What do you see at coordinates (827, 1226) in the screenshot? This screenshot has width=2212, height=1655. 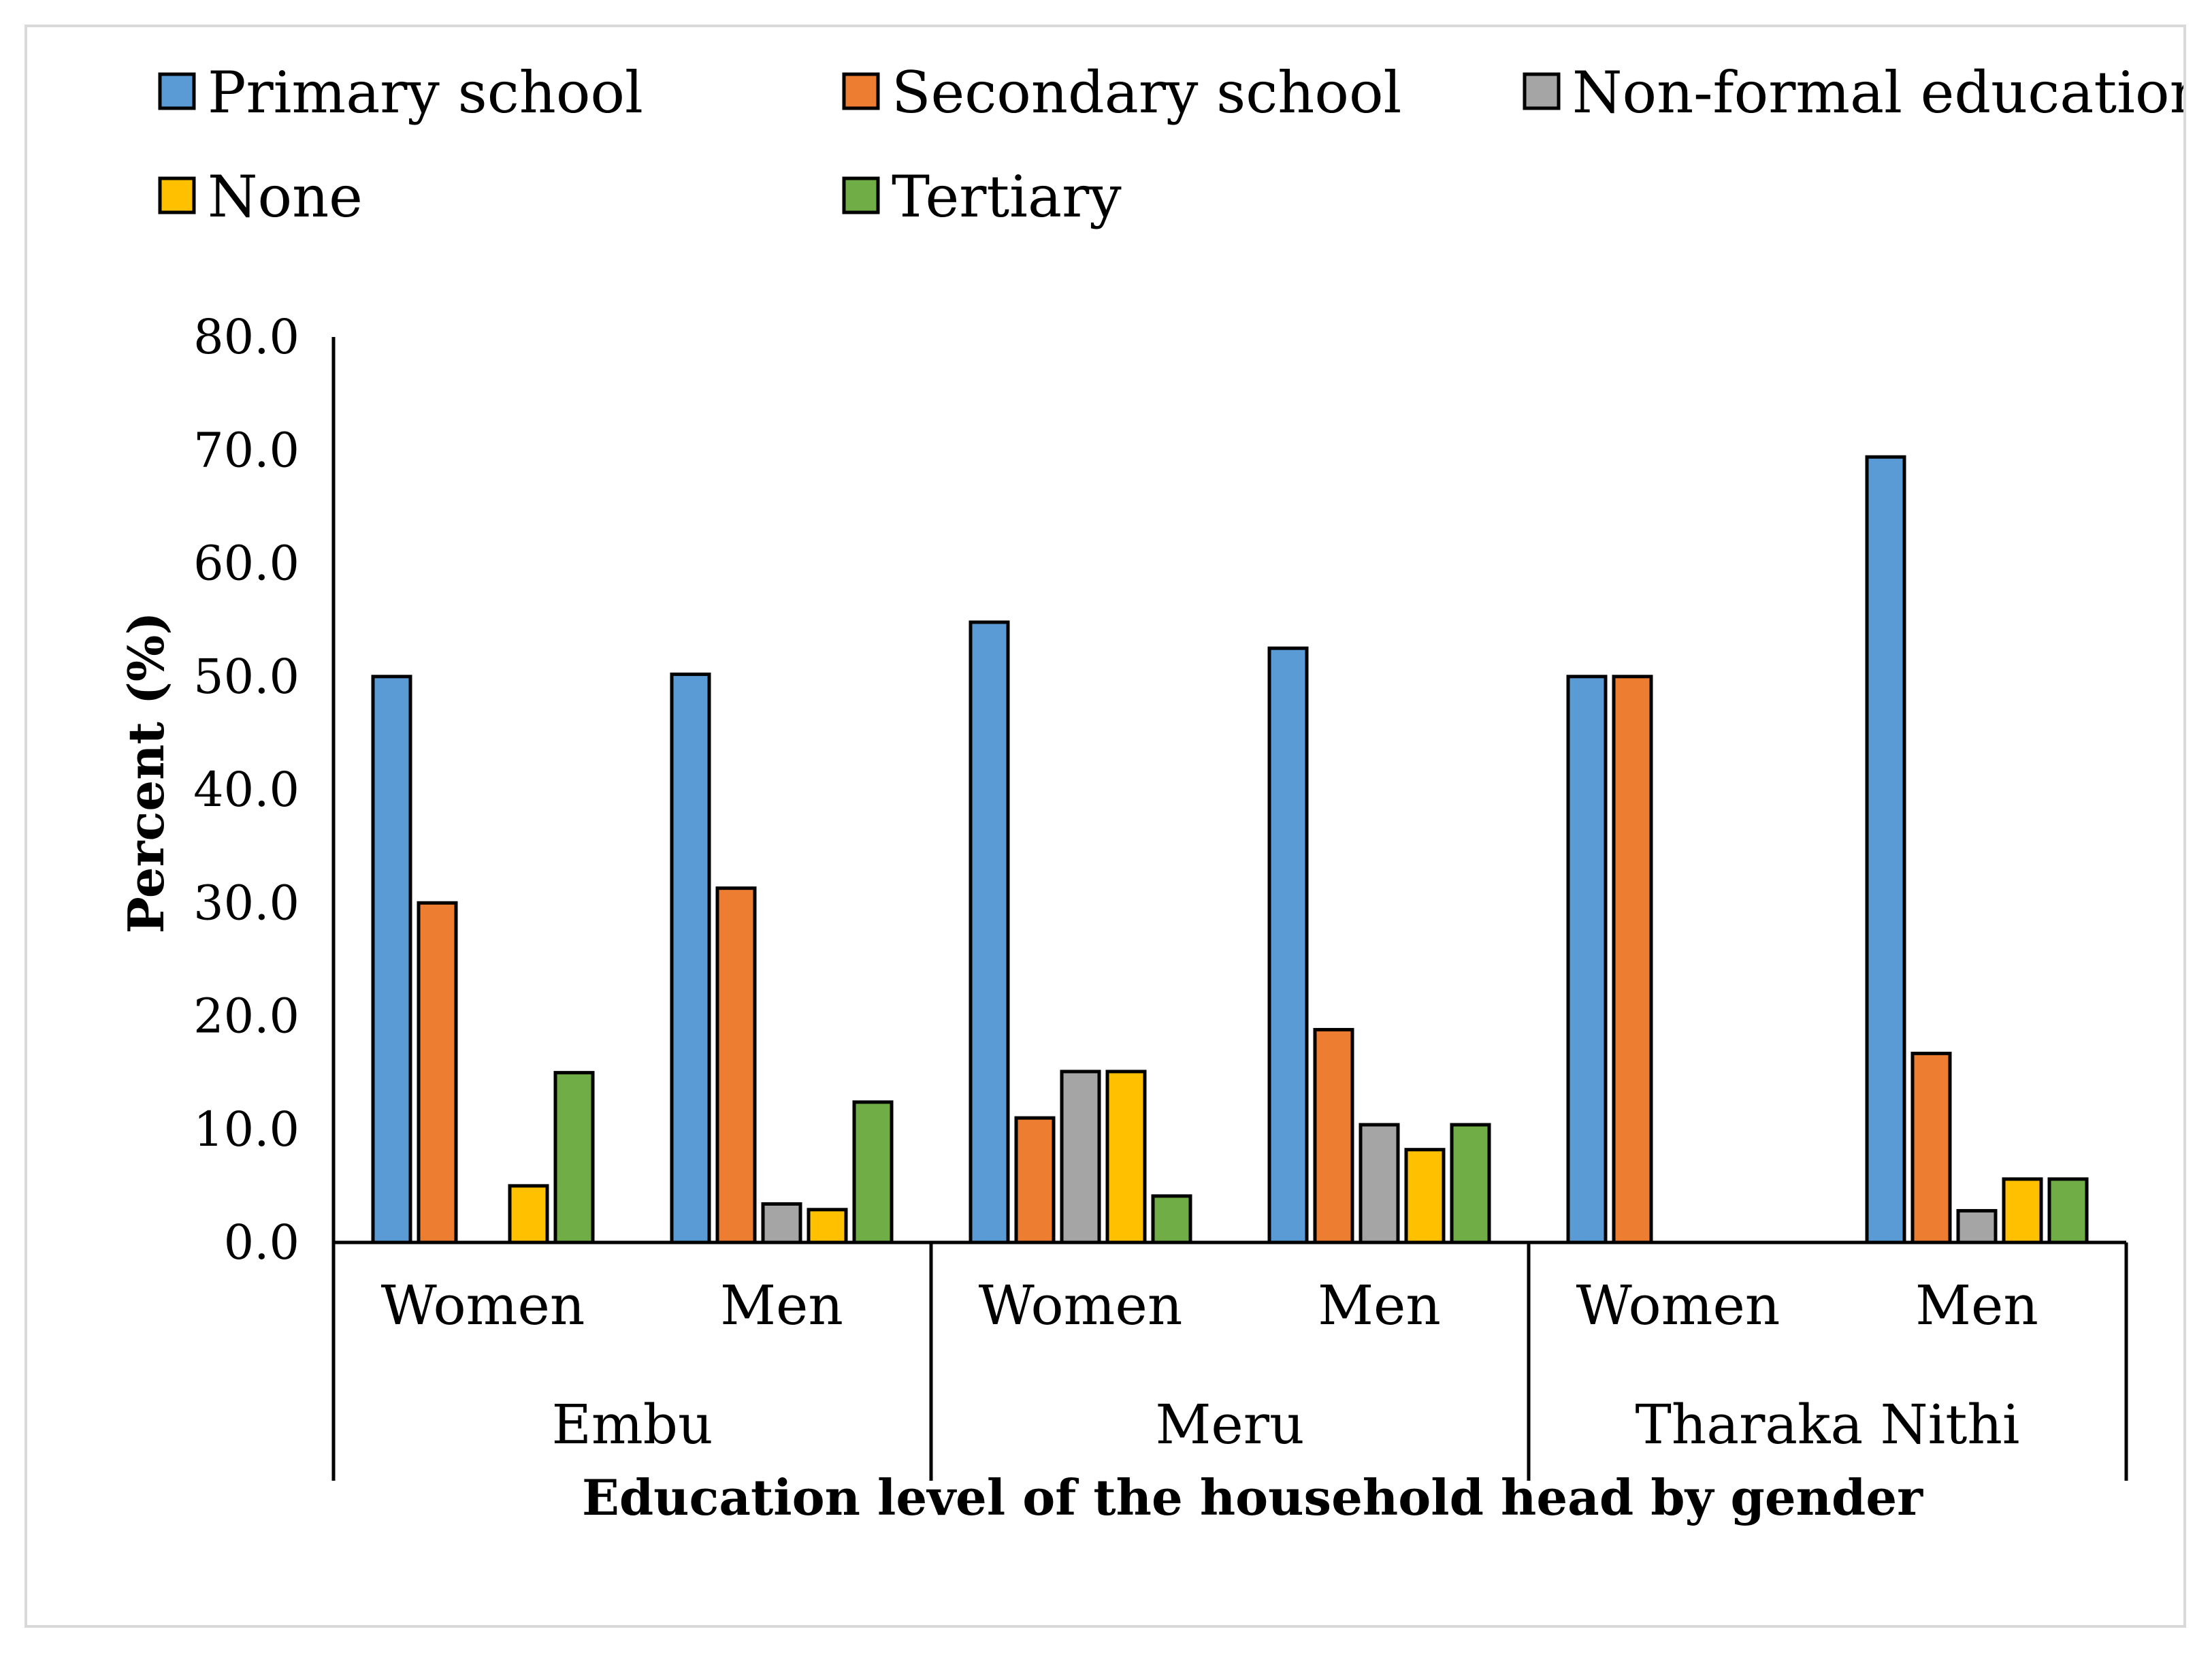 I see `bar-none-embu-men` at bounding box center [827, 1226].